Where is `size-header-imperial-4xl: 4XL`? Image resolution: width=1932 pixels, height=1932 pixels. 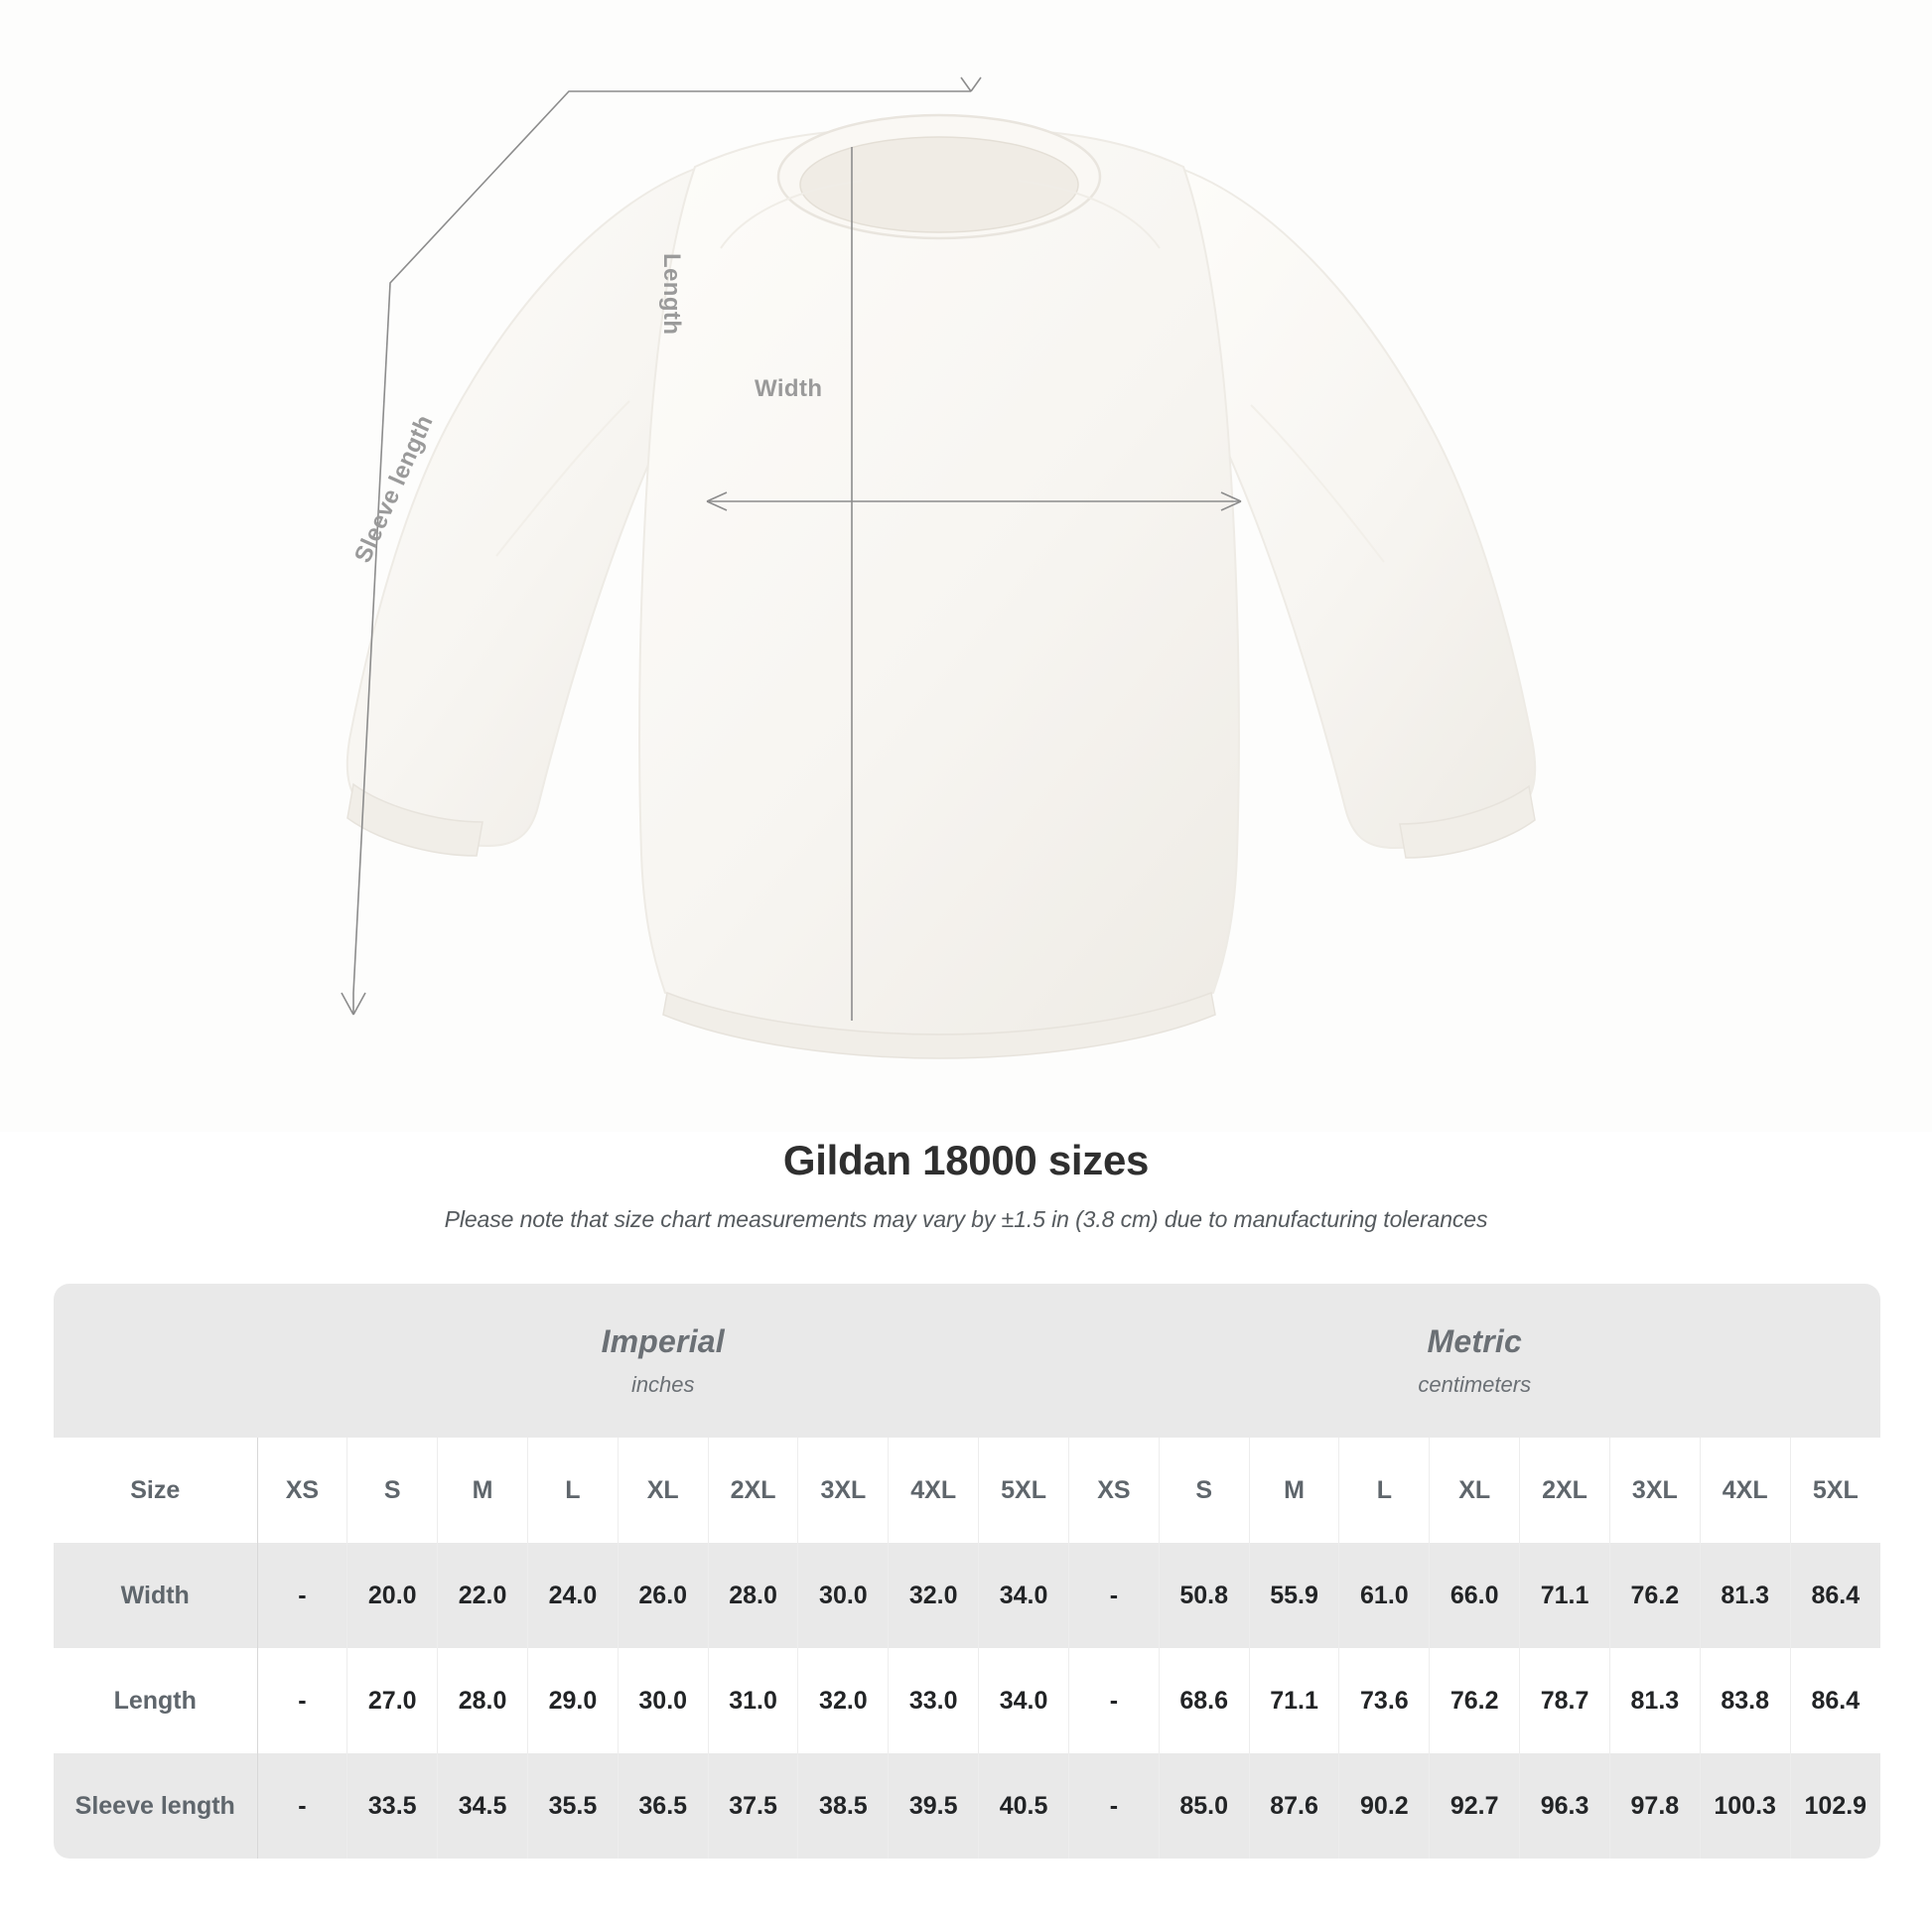
size-header-imperial-4xl: 4XL is located at coordinates (934, 1491).